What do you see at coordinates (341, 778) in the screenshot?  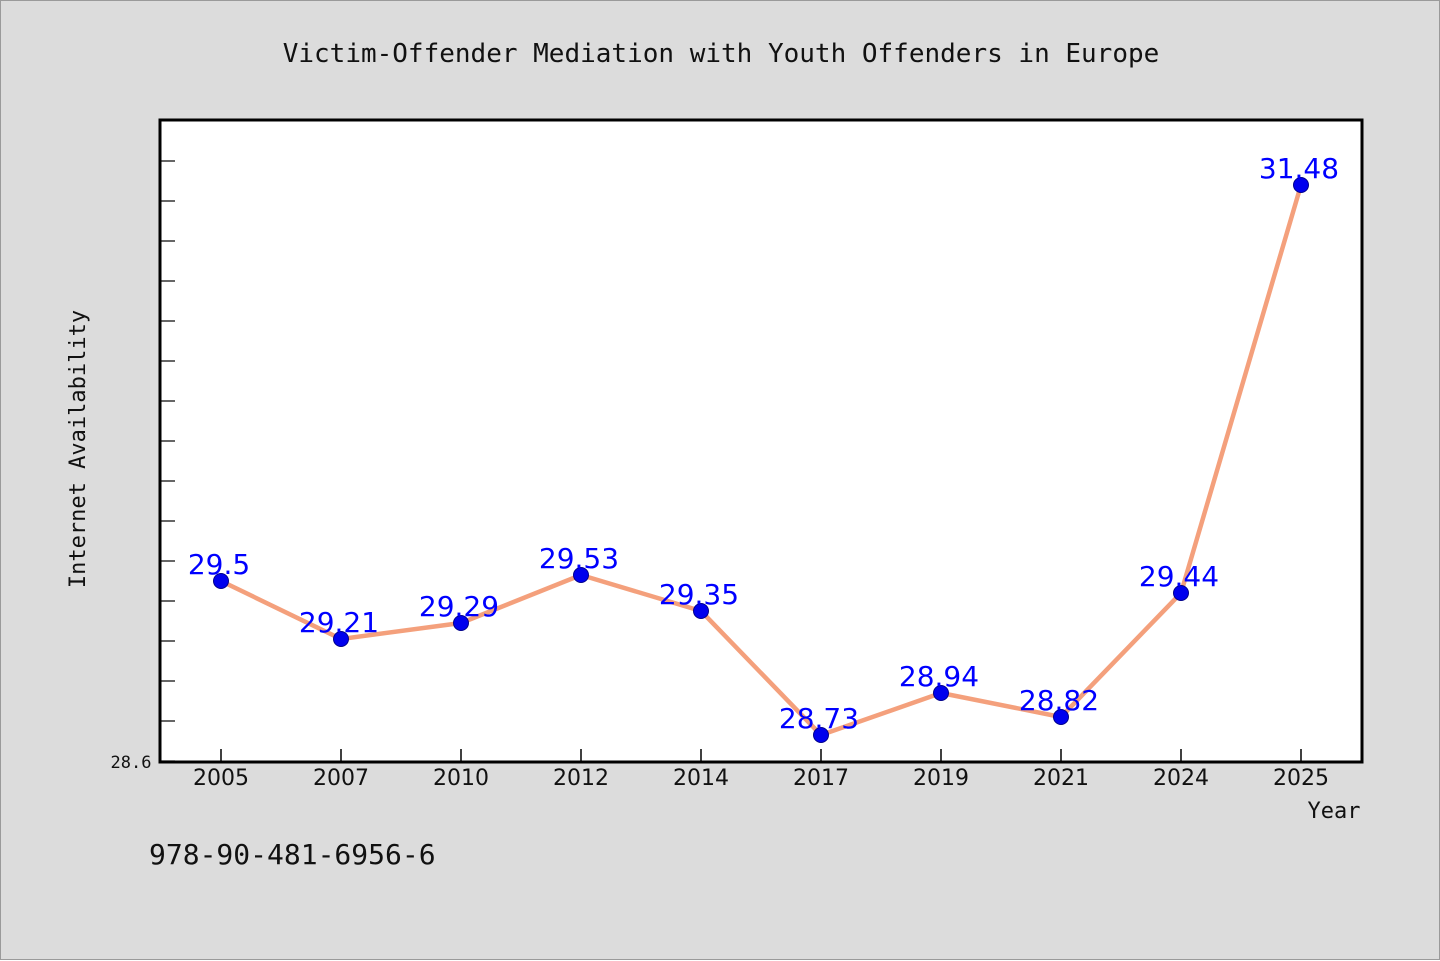 I see `x-tick-label: 2007` at bounding box center [341, 778].